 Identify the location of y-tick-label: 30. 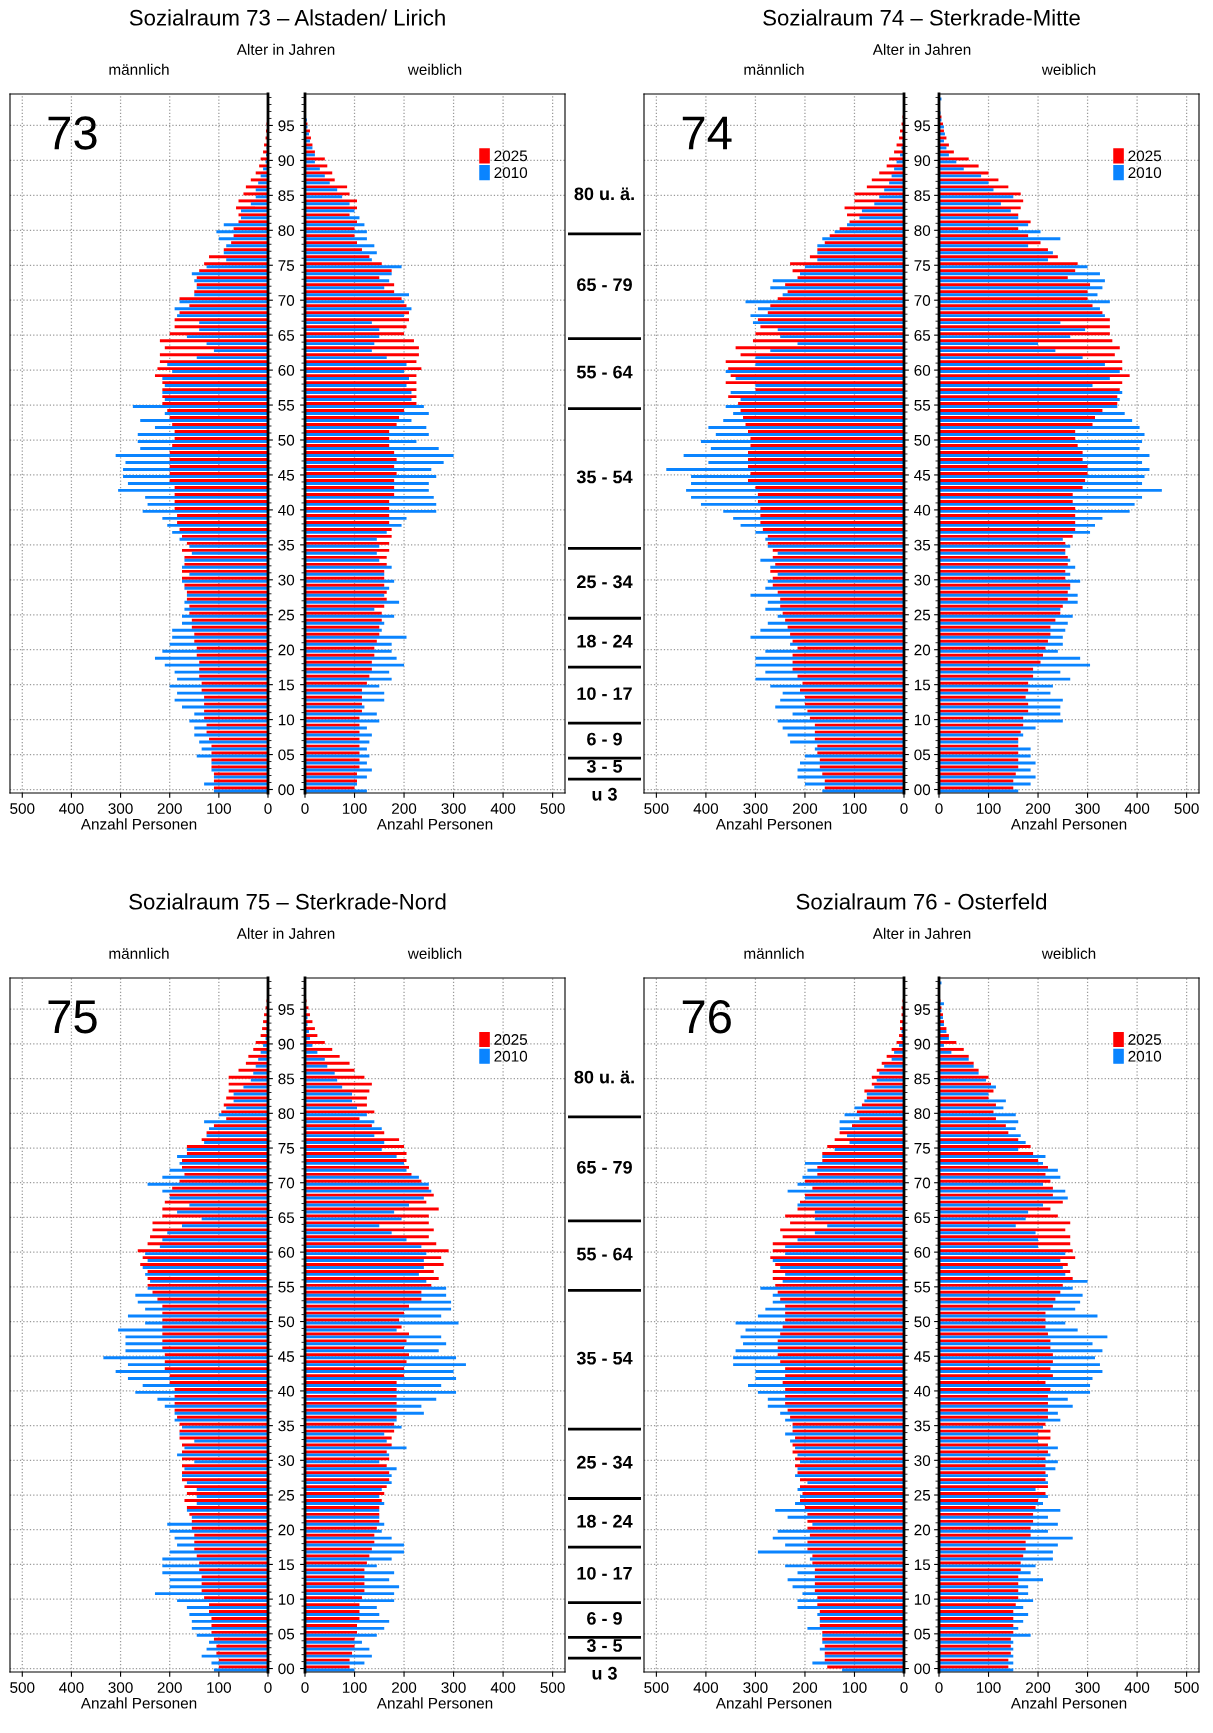
(922, 580).